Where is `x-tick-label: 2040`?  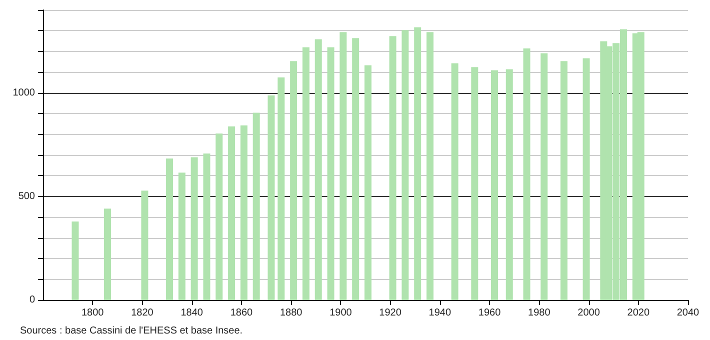 x-tick-label: 2040 is located at coordinates (688, 313).